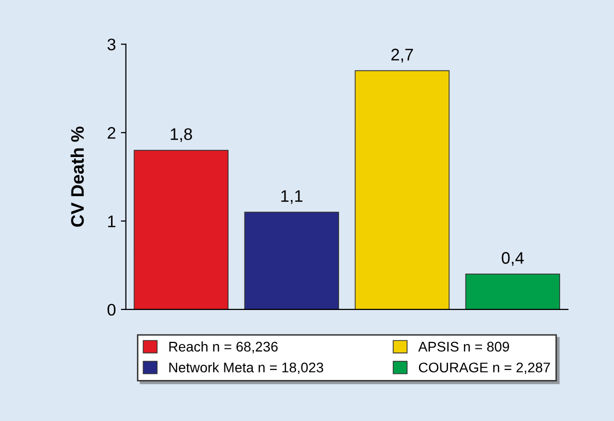 The width and height of the screenshot is (614, 421). Describe the element at coordinates (223, 347) in the screenshot. I see `legend-label: Reach n = 68,236` at that location.